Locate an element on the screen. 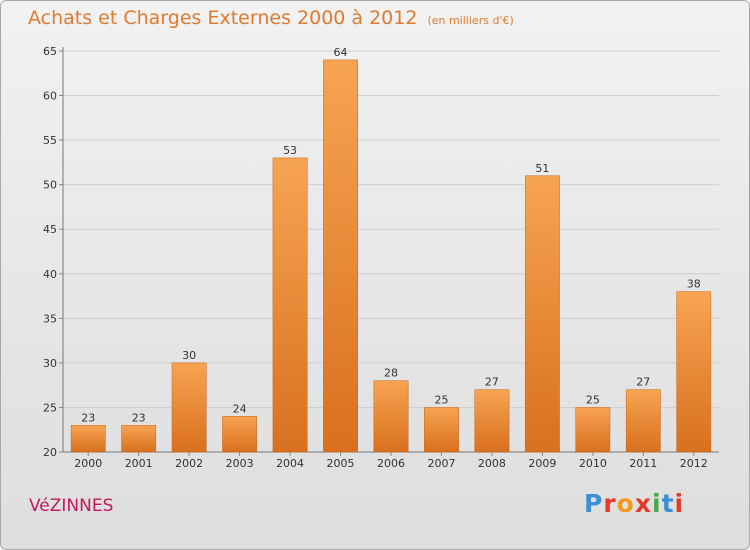 Image resolution: width=750 pixels, height=550 pixels. data-label: 30 is located at coordinates (189, 355).